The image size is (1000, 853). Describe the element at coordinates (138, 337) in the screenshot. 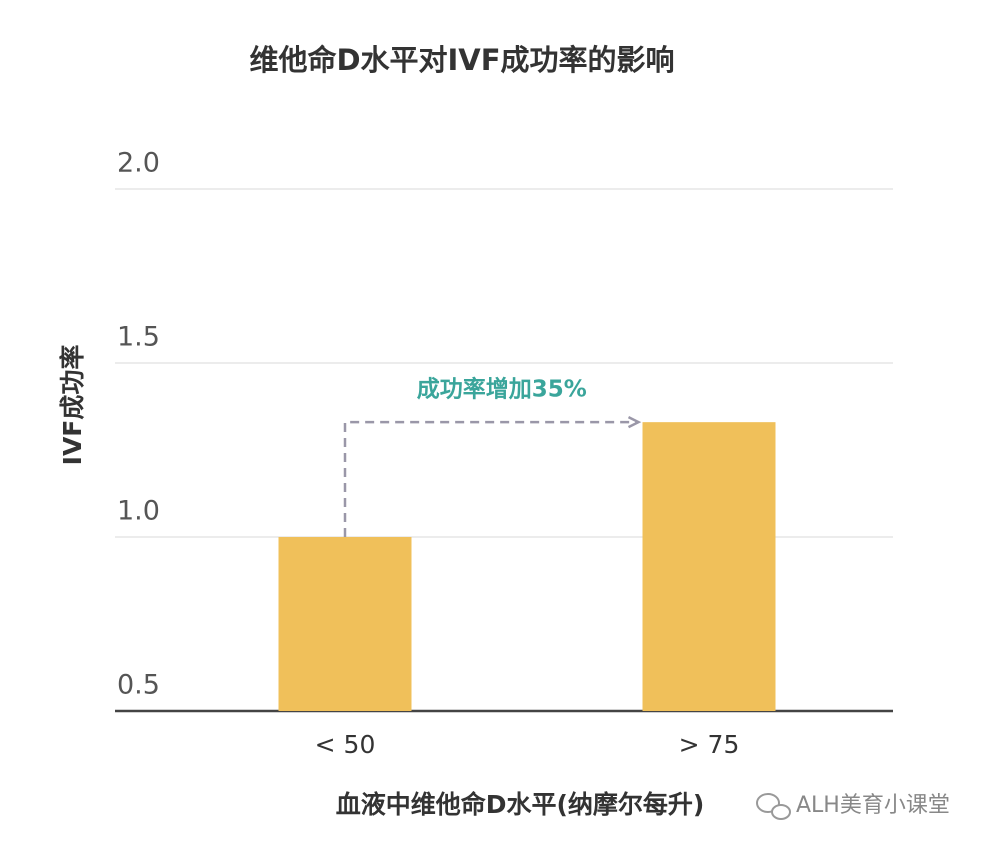

I see `y-tick-label: 1.5` at that location.